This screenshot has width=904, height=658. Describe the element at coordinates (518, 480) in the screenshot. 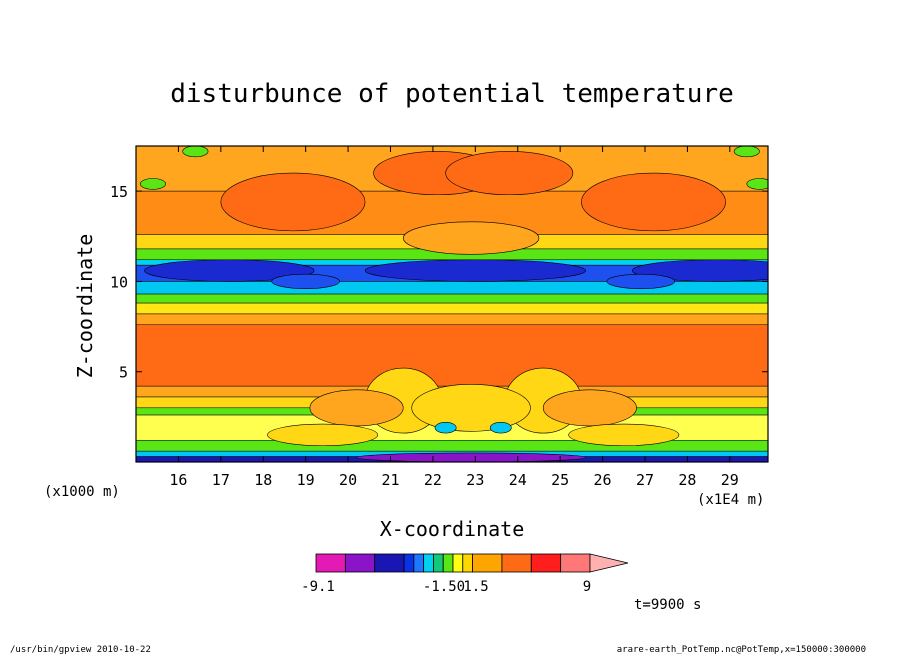

I see `x-tick-label: 24` at that location.